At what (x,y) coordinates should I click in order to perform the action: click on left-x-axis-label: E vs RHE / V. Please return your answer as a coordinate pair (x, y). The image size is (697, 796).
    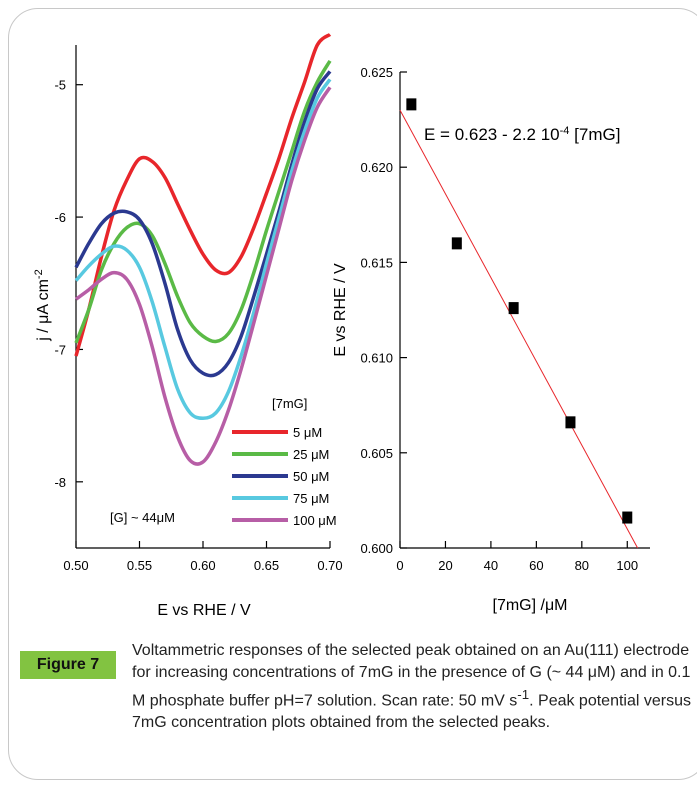
    Looking at the image, I should click on (204, 610).